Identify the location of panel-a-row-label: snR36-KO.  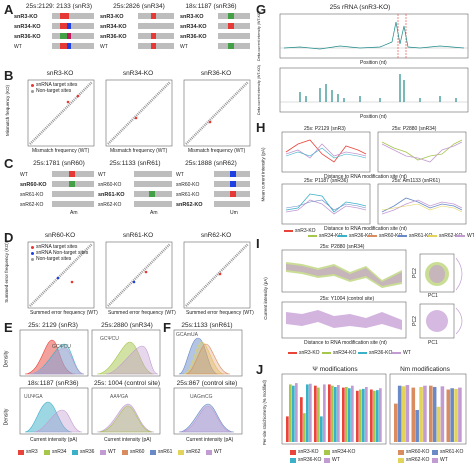
(113, 37).